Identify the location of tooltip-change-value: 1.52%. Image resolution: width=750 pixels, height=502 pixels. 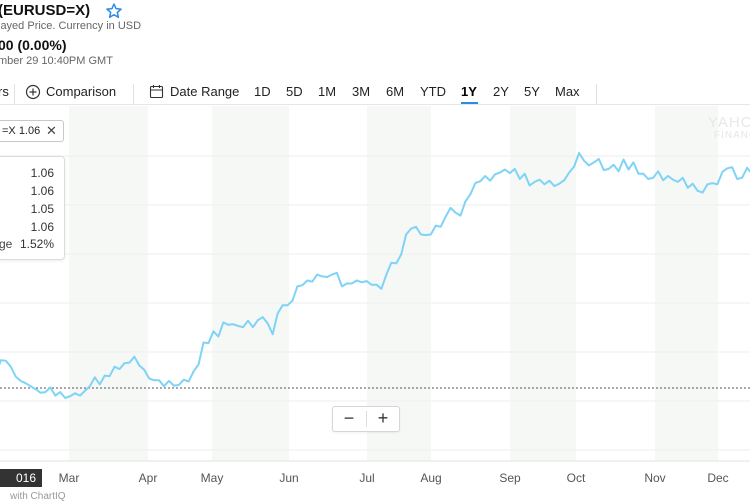
(36, 244).